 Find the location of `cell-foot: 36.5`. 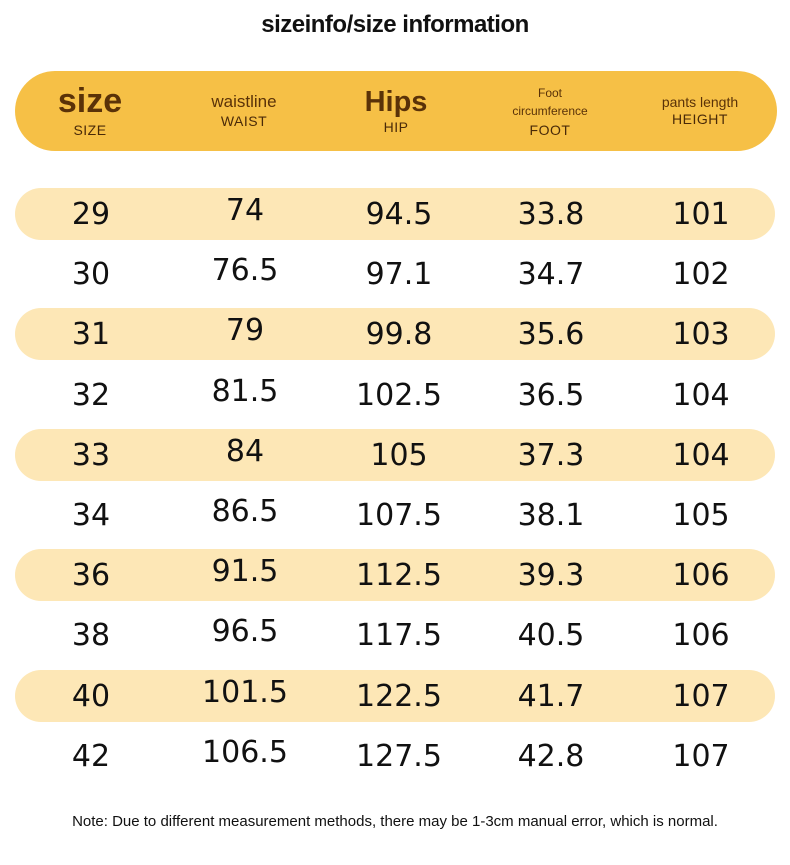

cell-foot: 36.5 is located at coordinates (551, 395).